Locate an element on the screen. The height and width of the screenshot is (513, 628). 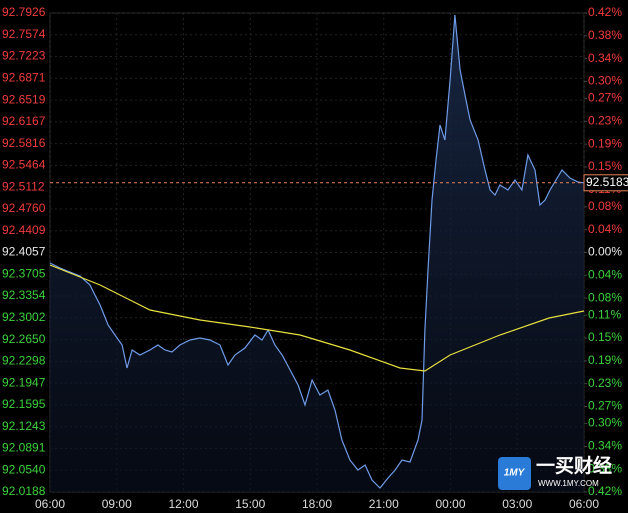
logo-box is located at coordinates (514, 473).